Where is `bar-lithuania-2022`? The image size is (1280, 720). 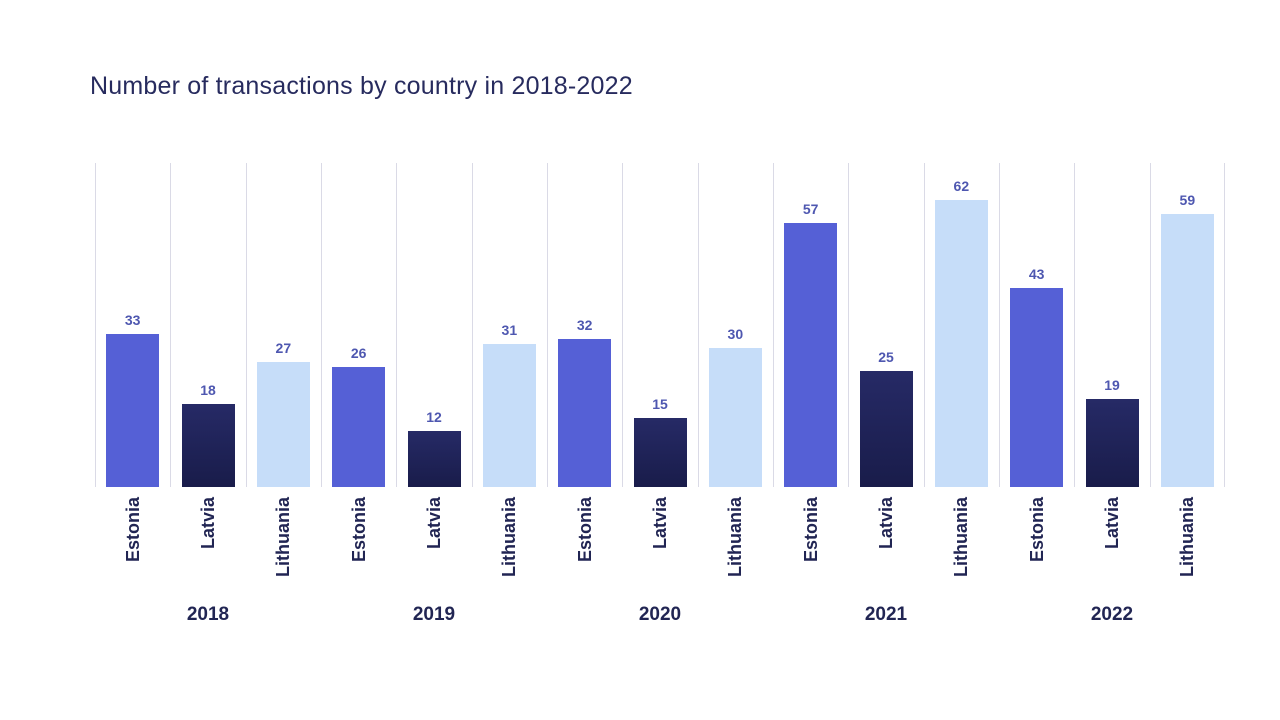 bar-lithuania-2022 is located at coordinates (1187, 350).